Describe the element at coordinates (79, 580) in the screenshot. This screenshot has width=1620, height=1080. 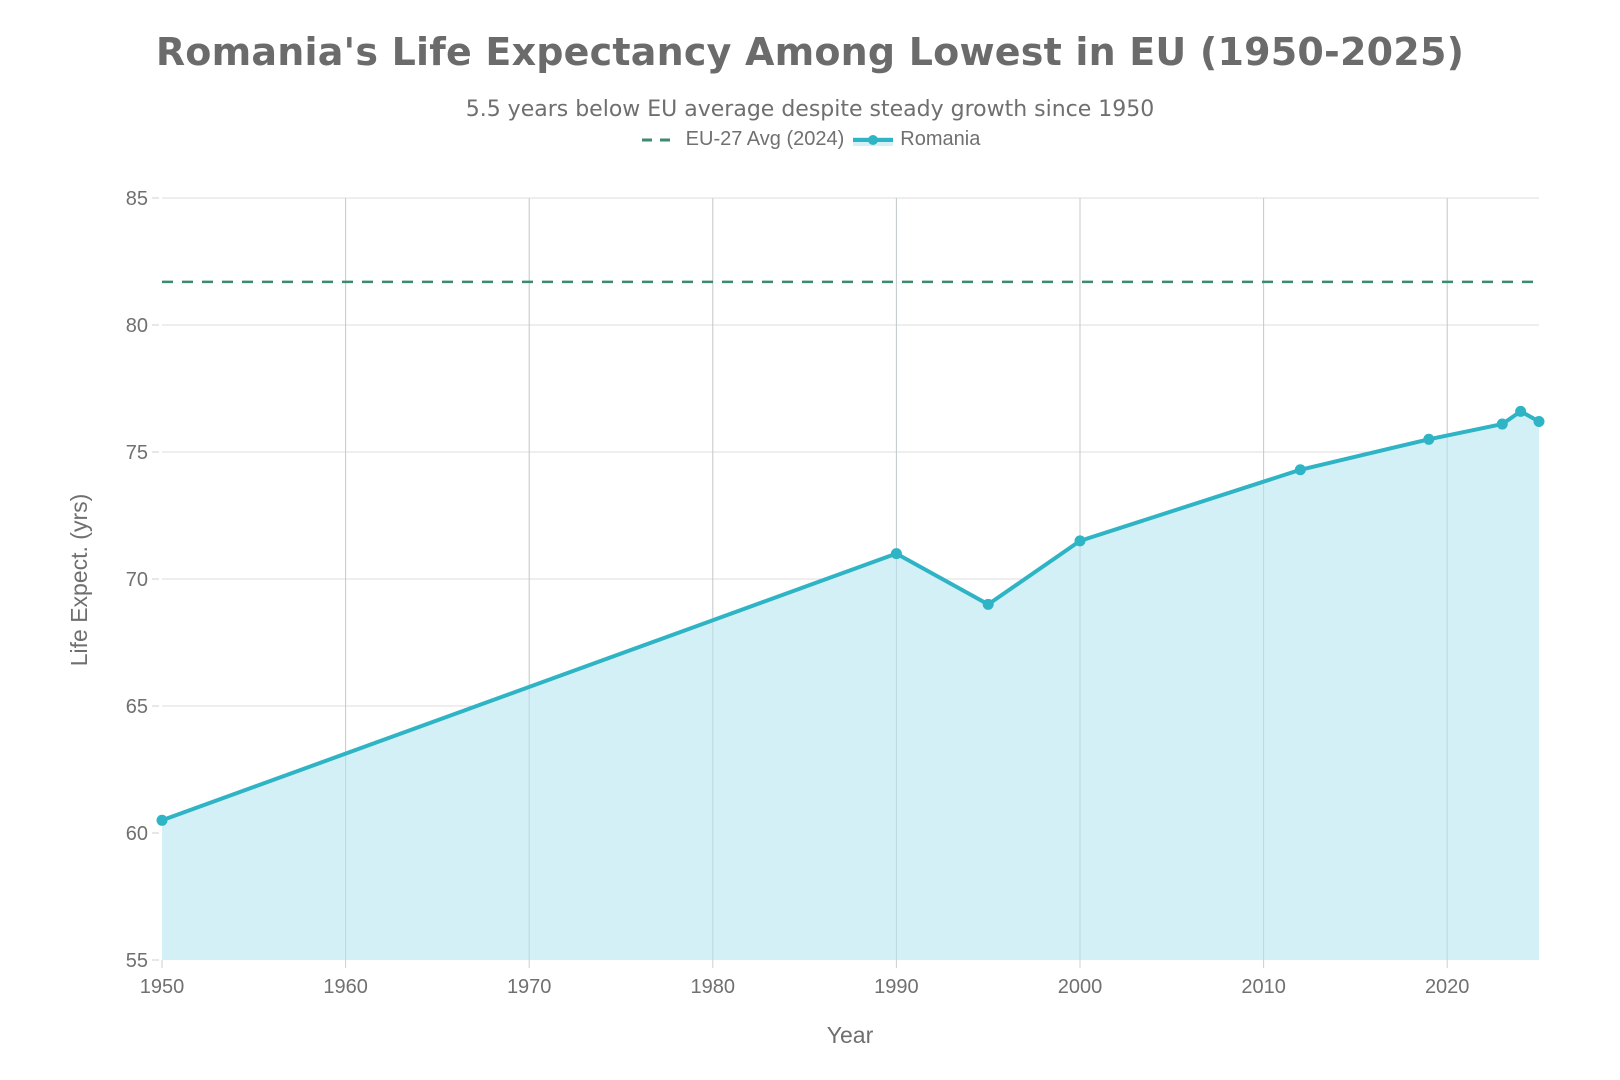
I see `y-axis-title: Life Expect. (yrs)` at that location.